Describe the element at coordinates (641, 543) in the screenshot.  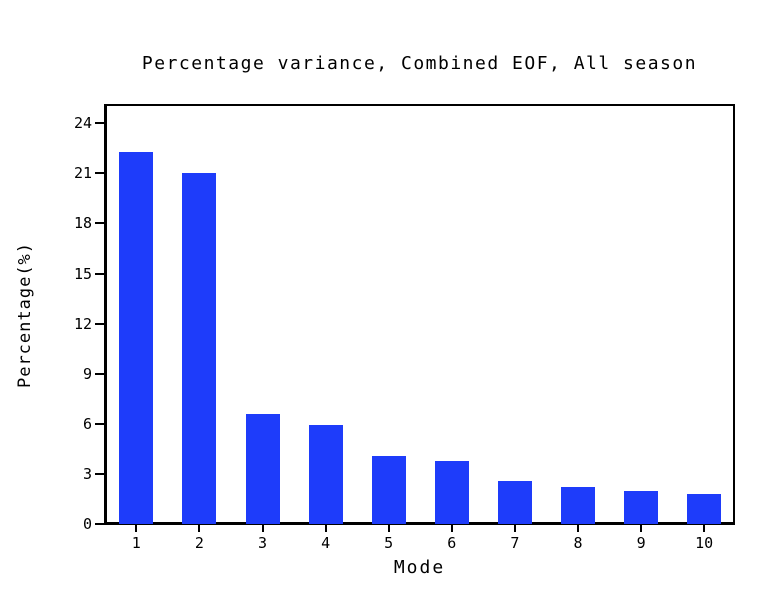
I see `x-tick-label: 9` at that location.